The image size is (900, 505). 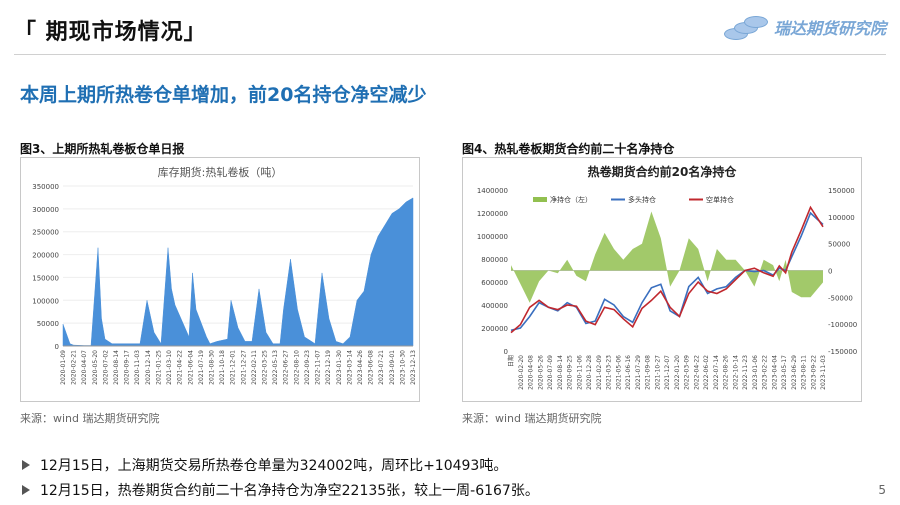 I want to click on x-tick-label: 2022-10-14, so click(x=735, y=372).